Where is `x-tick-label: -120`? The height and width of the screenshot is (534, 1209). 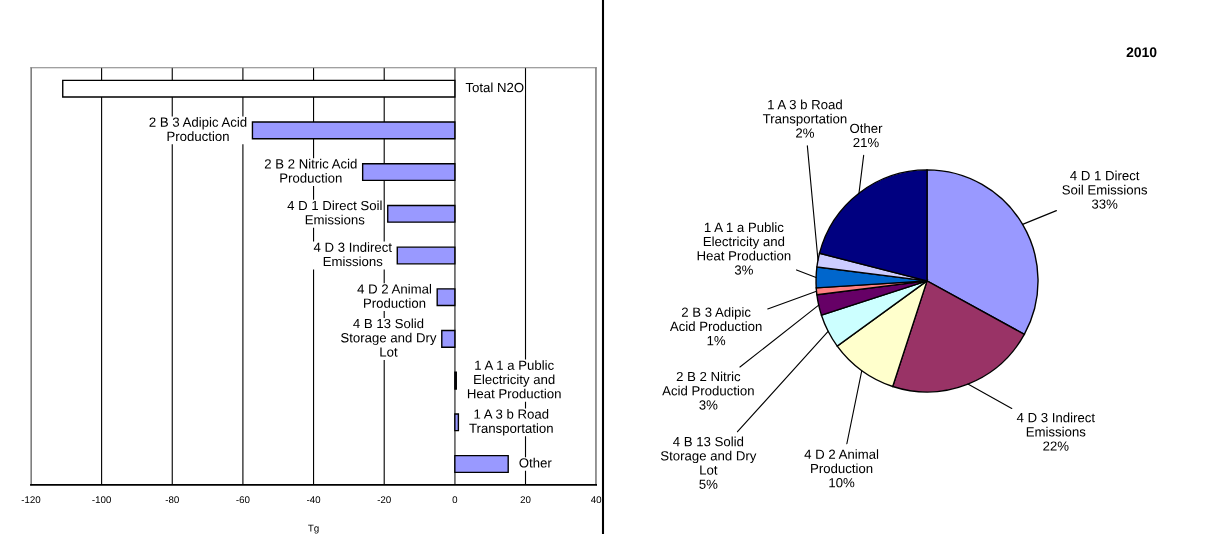 x-tick-label: -120 is located at coordinates (31, 500).